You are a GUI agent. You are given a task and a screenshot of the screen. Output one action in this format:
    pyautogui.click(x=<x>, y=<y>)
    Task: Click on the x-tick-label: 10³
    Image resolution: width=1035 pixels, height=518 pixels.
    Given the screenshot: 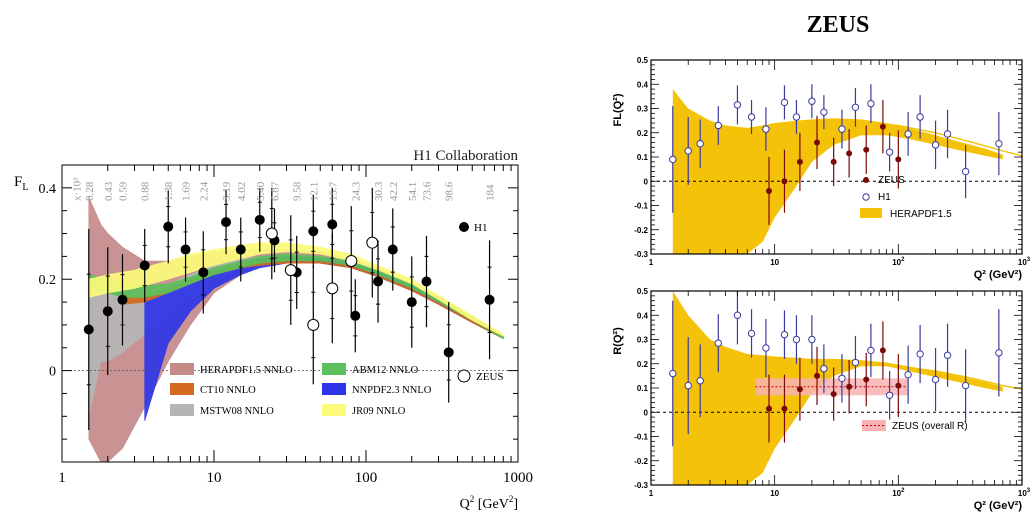 What is the action you would take?
    pyautogui.click(x=1024, y=262)
    